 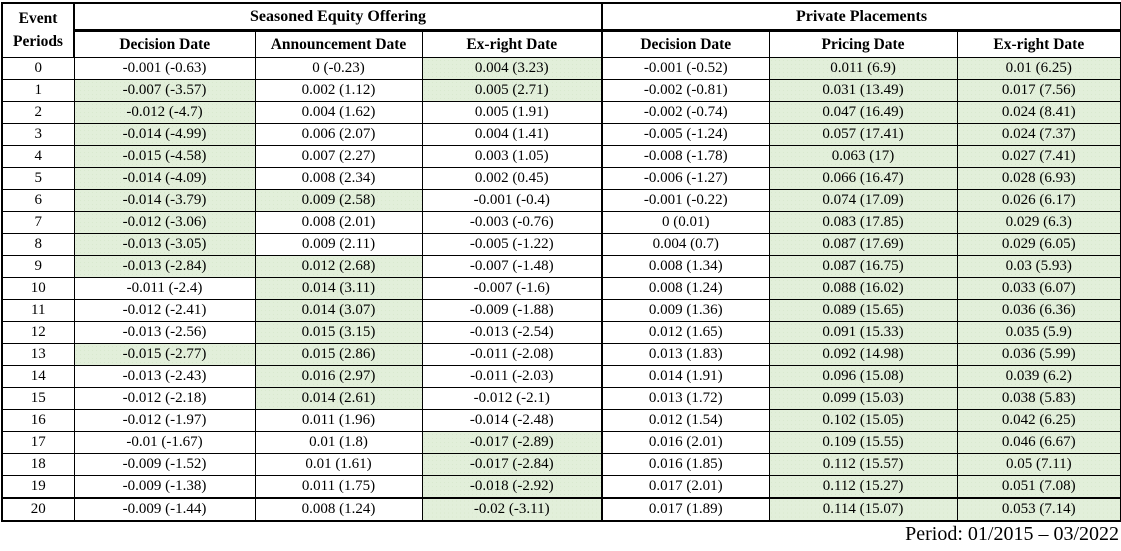 What do you see at coordinates (863, 90) in the screenshot?
I see `pp-pricing-cell: 0.031 (13.49)` at bounding box center [863, 90].